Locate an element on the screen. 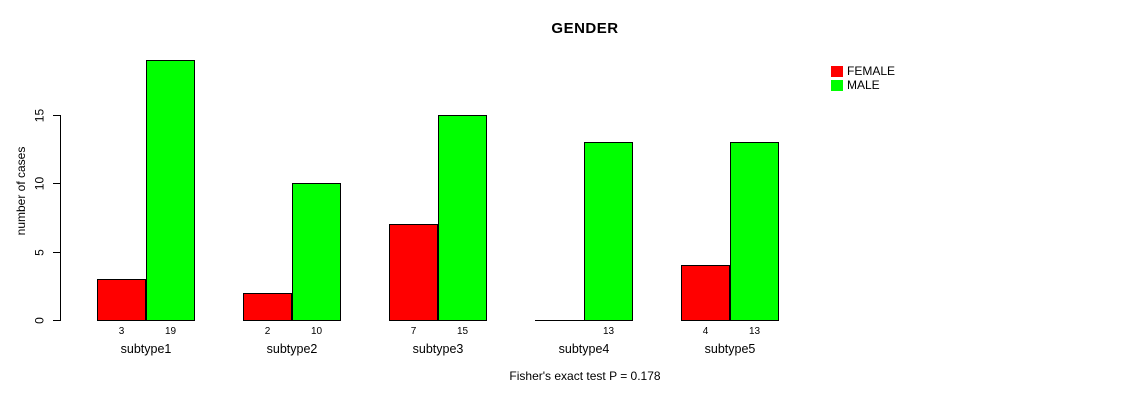  y-tick-label: 5 is located at coordinates (39, 252).